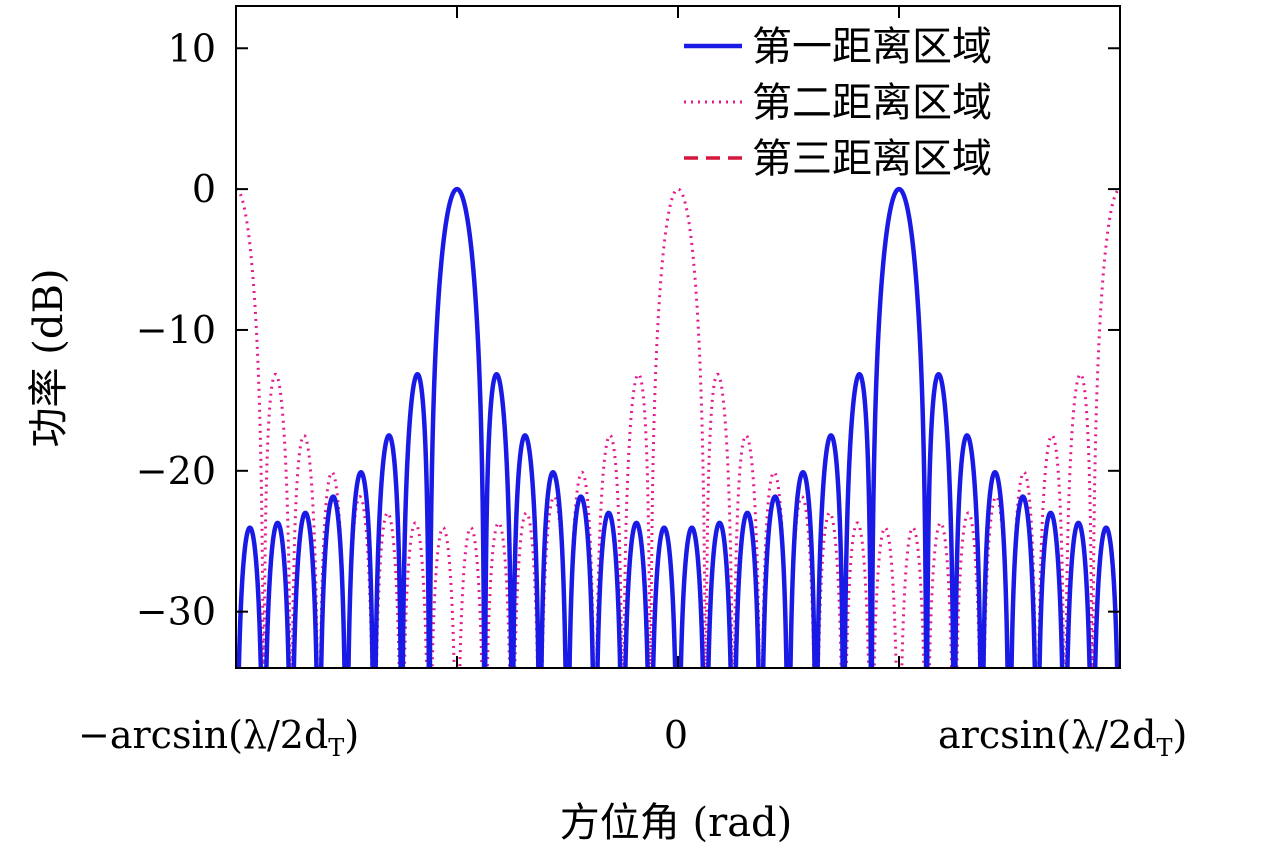 The width and height of the screenshot is (1280, 860). I want to click on y-tick-label: −10, so click(176, 330).